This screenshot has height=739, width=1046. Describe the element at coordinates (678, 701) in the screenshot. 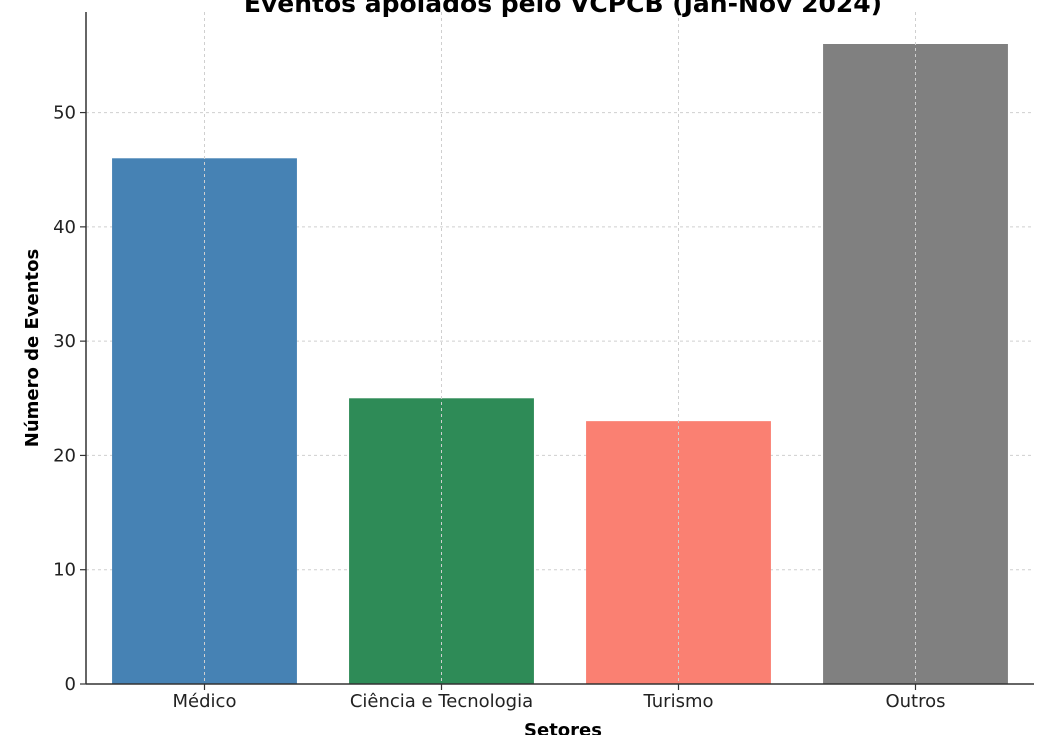

I see `x-tick-label: Turismo` at that location.